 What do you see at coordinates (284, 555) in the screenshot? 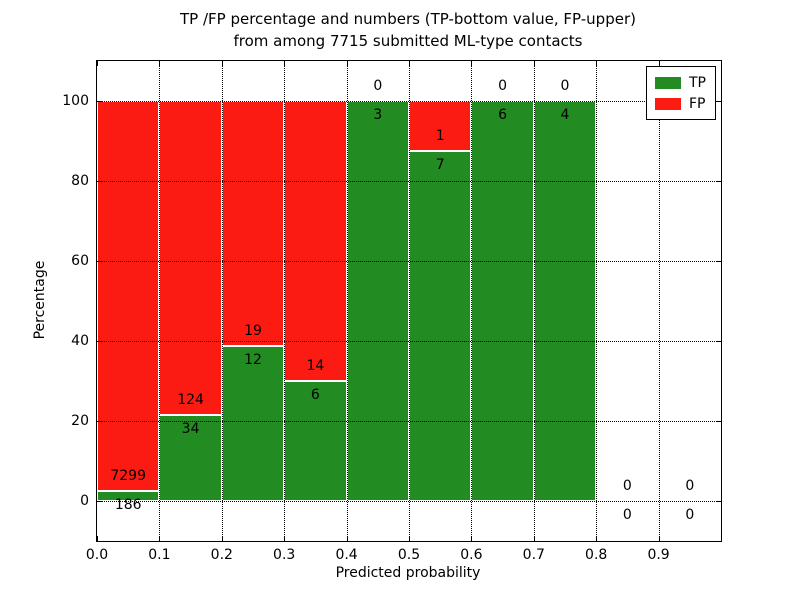
I see `x-tick-label: 0.3` at bounding box center [284, 555].